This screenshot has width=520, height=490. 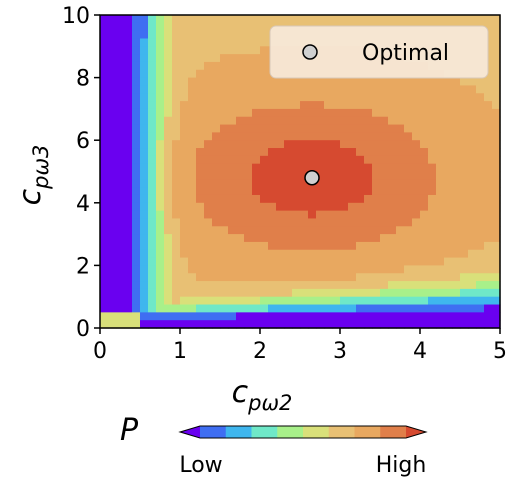 I want to click on legend-box, so click(x=379, y=52).